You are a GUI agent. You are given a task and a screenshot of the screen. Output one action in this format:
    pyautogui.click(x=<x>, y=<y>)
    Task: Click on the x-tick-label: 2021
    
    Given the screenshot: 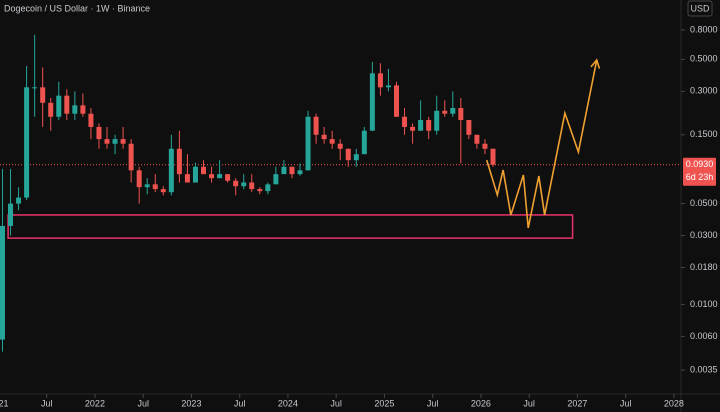 What is the action you would take?
    pyautogui.click(x=4, y=403)
    